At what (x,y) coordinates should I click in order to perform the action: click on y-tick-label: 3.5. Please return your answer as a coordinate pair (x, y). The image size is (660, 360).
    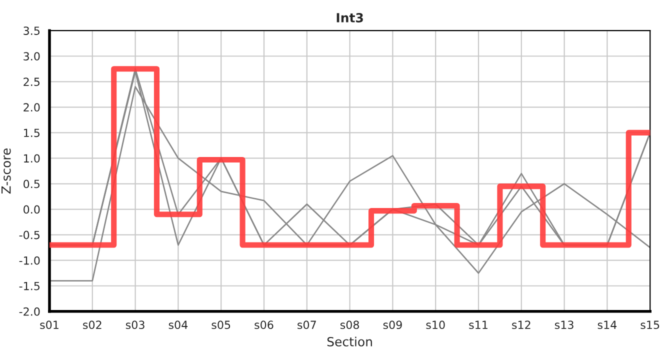
    Looking at the image, I should click on (32, 30).